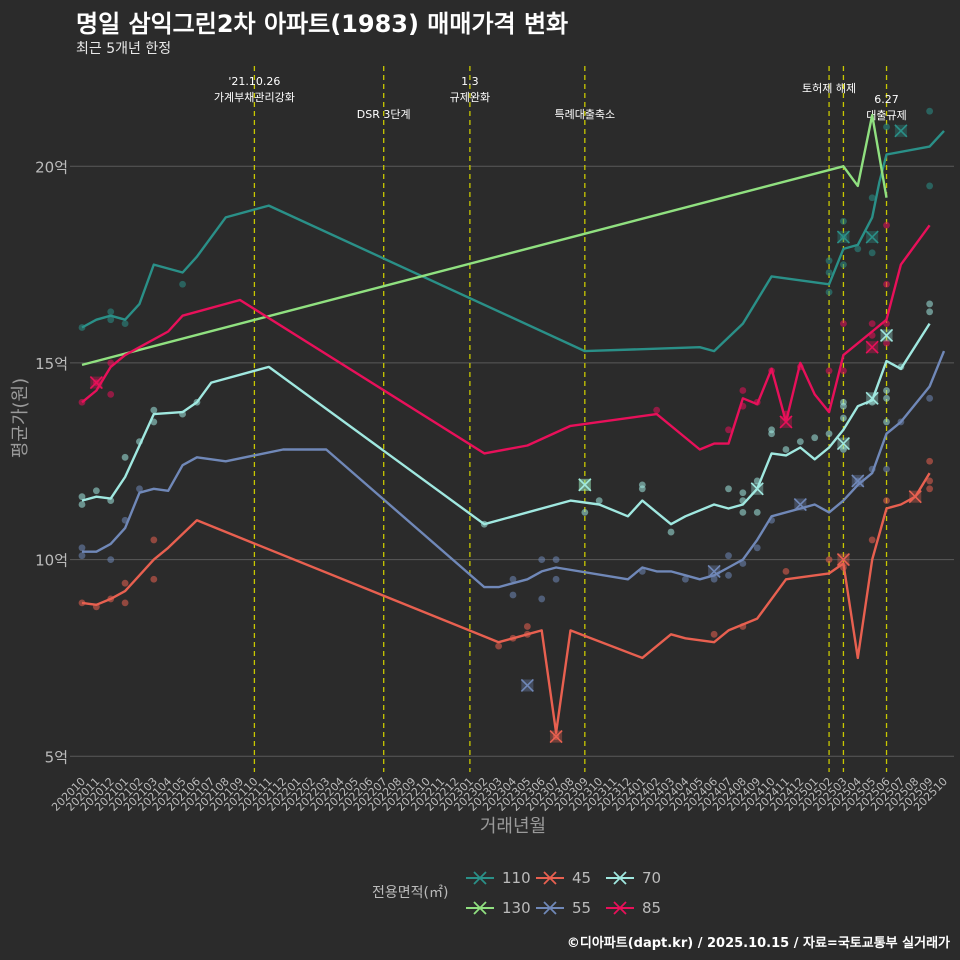 The width and height of the screenshot is (960, 960). I want to click on y-tick-label: 20억, so click(51, 167).